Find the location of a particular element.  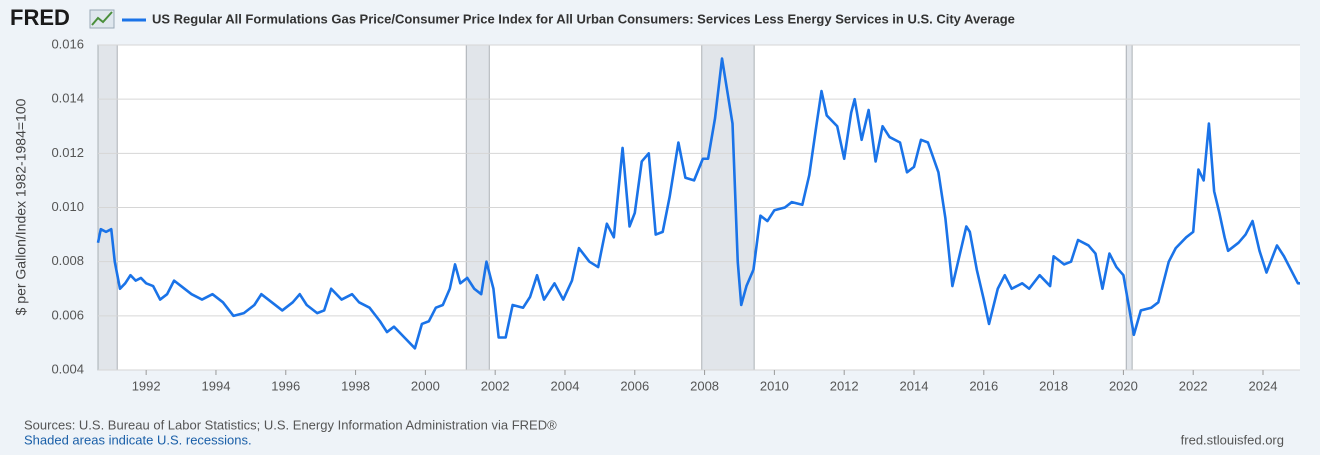

y-tick-label: 0.012 is located at coordinates (67, 152).